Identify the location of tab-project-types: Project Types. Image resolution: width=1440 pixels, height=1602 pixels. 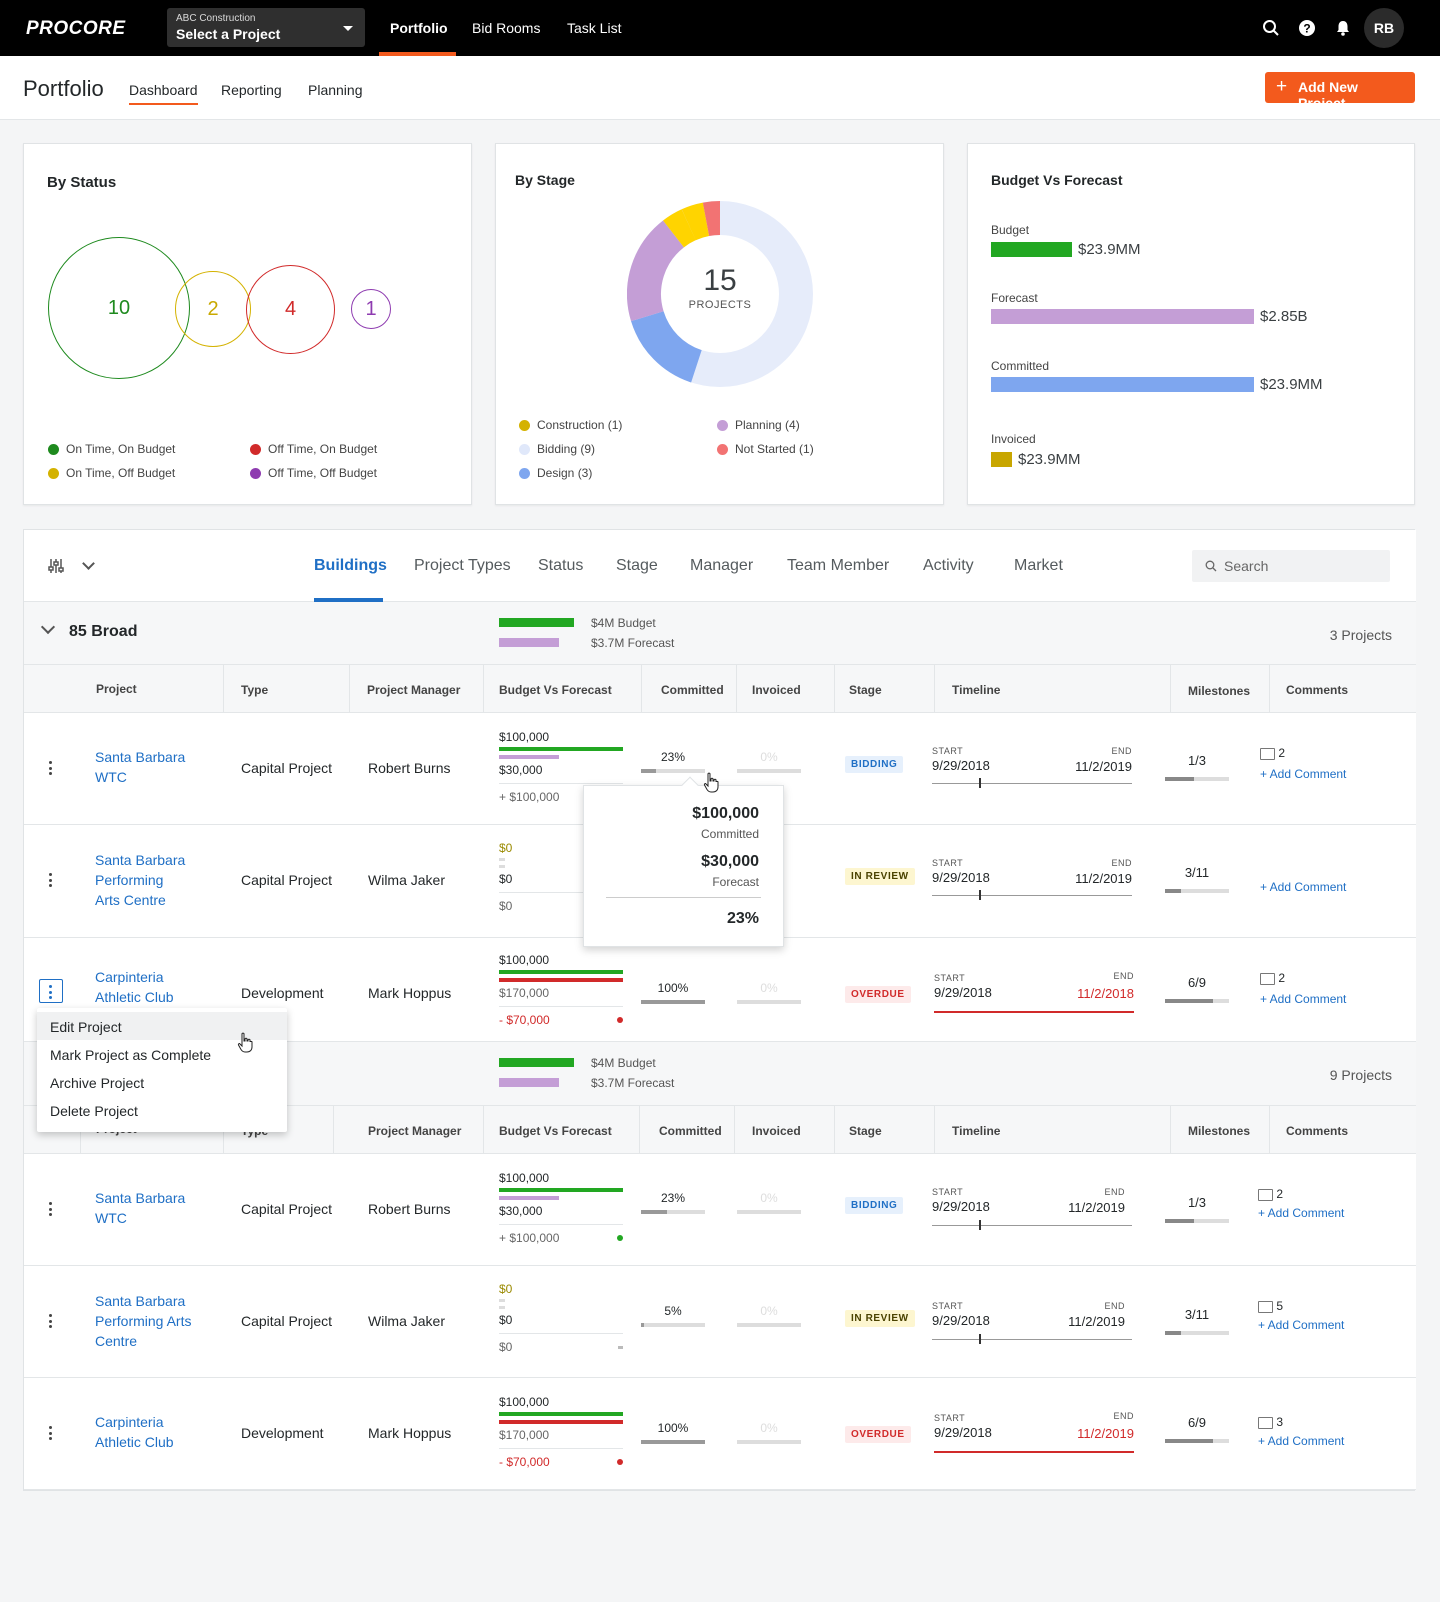
(462, 565).